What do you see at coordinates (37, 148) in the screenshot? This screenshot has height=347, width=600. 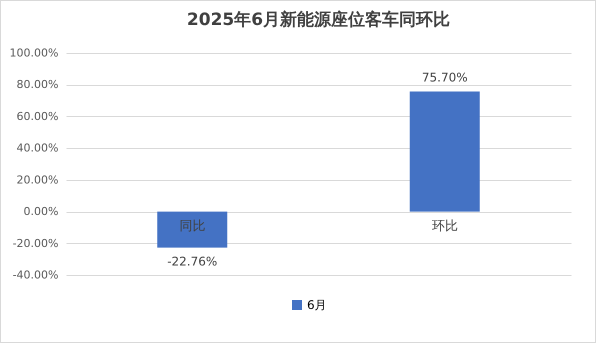 I see `y-tick-label: 40.00%` at bounding box center [37, 148].